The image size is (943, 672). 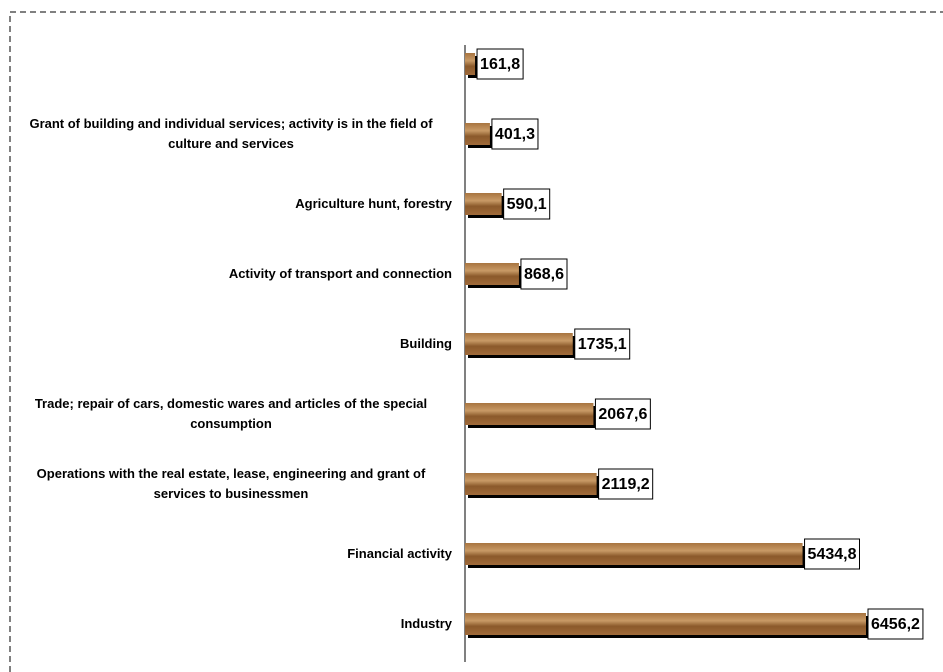 I want to click on value-label: 868,6, so click(x=544, y=274).